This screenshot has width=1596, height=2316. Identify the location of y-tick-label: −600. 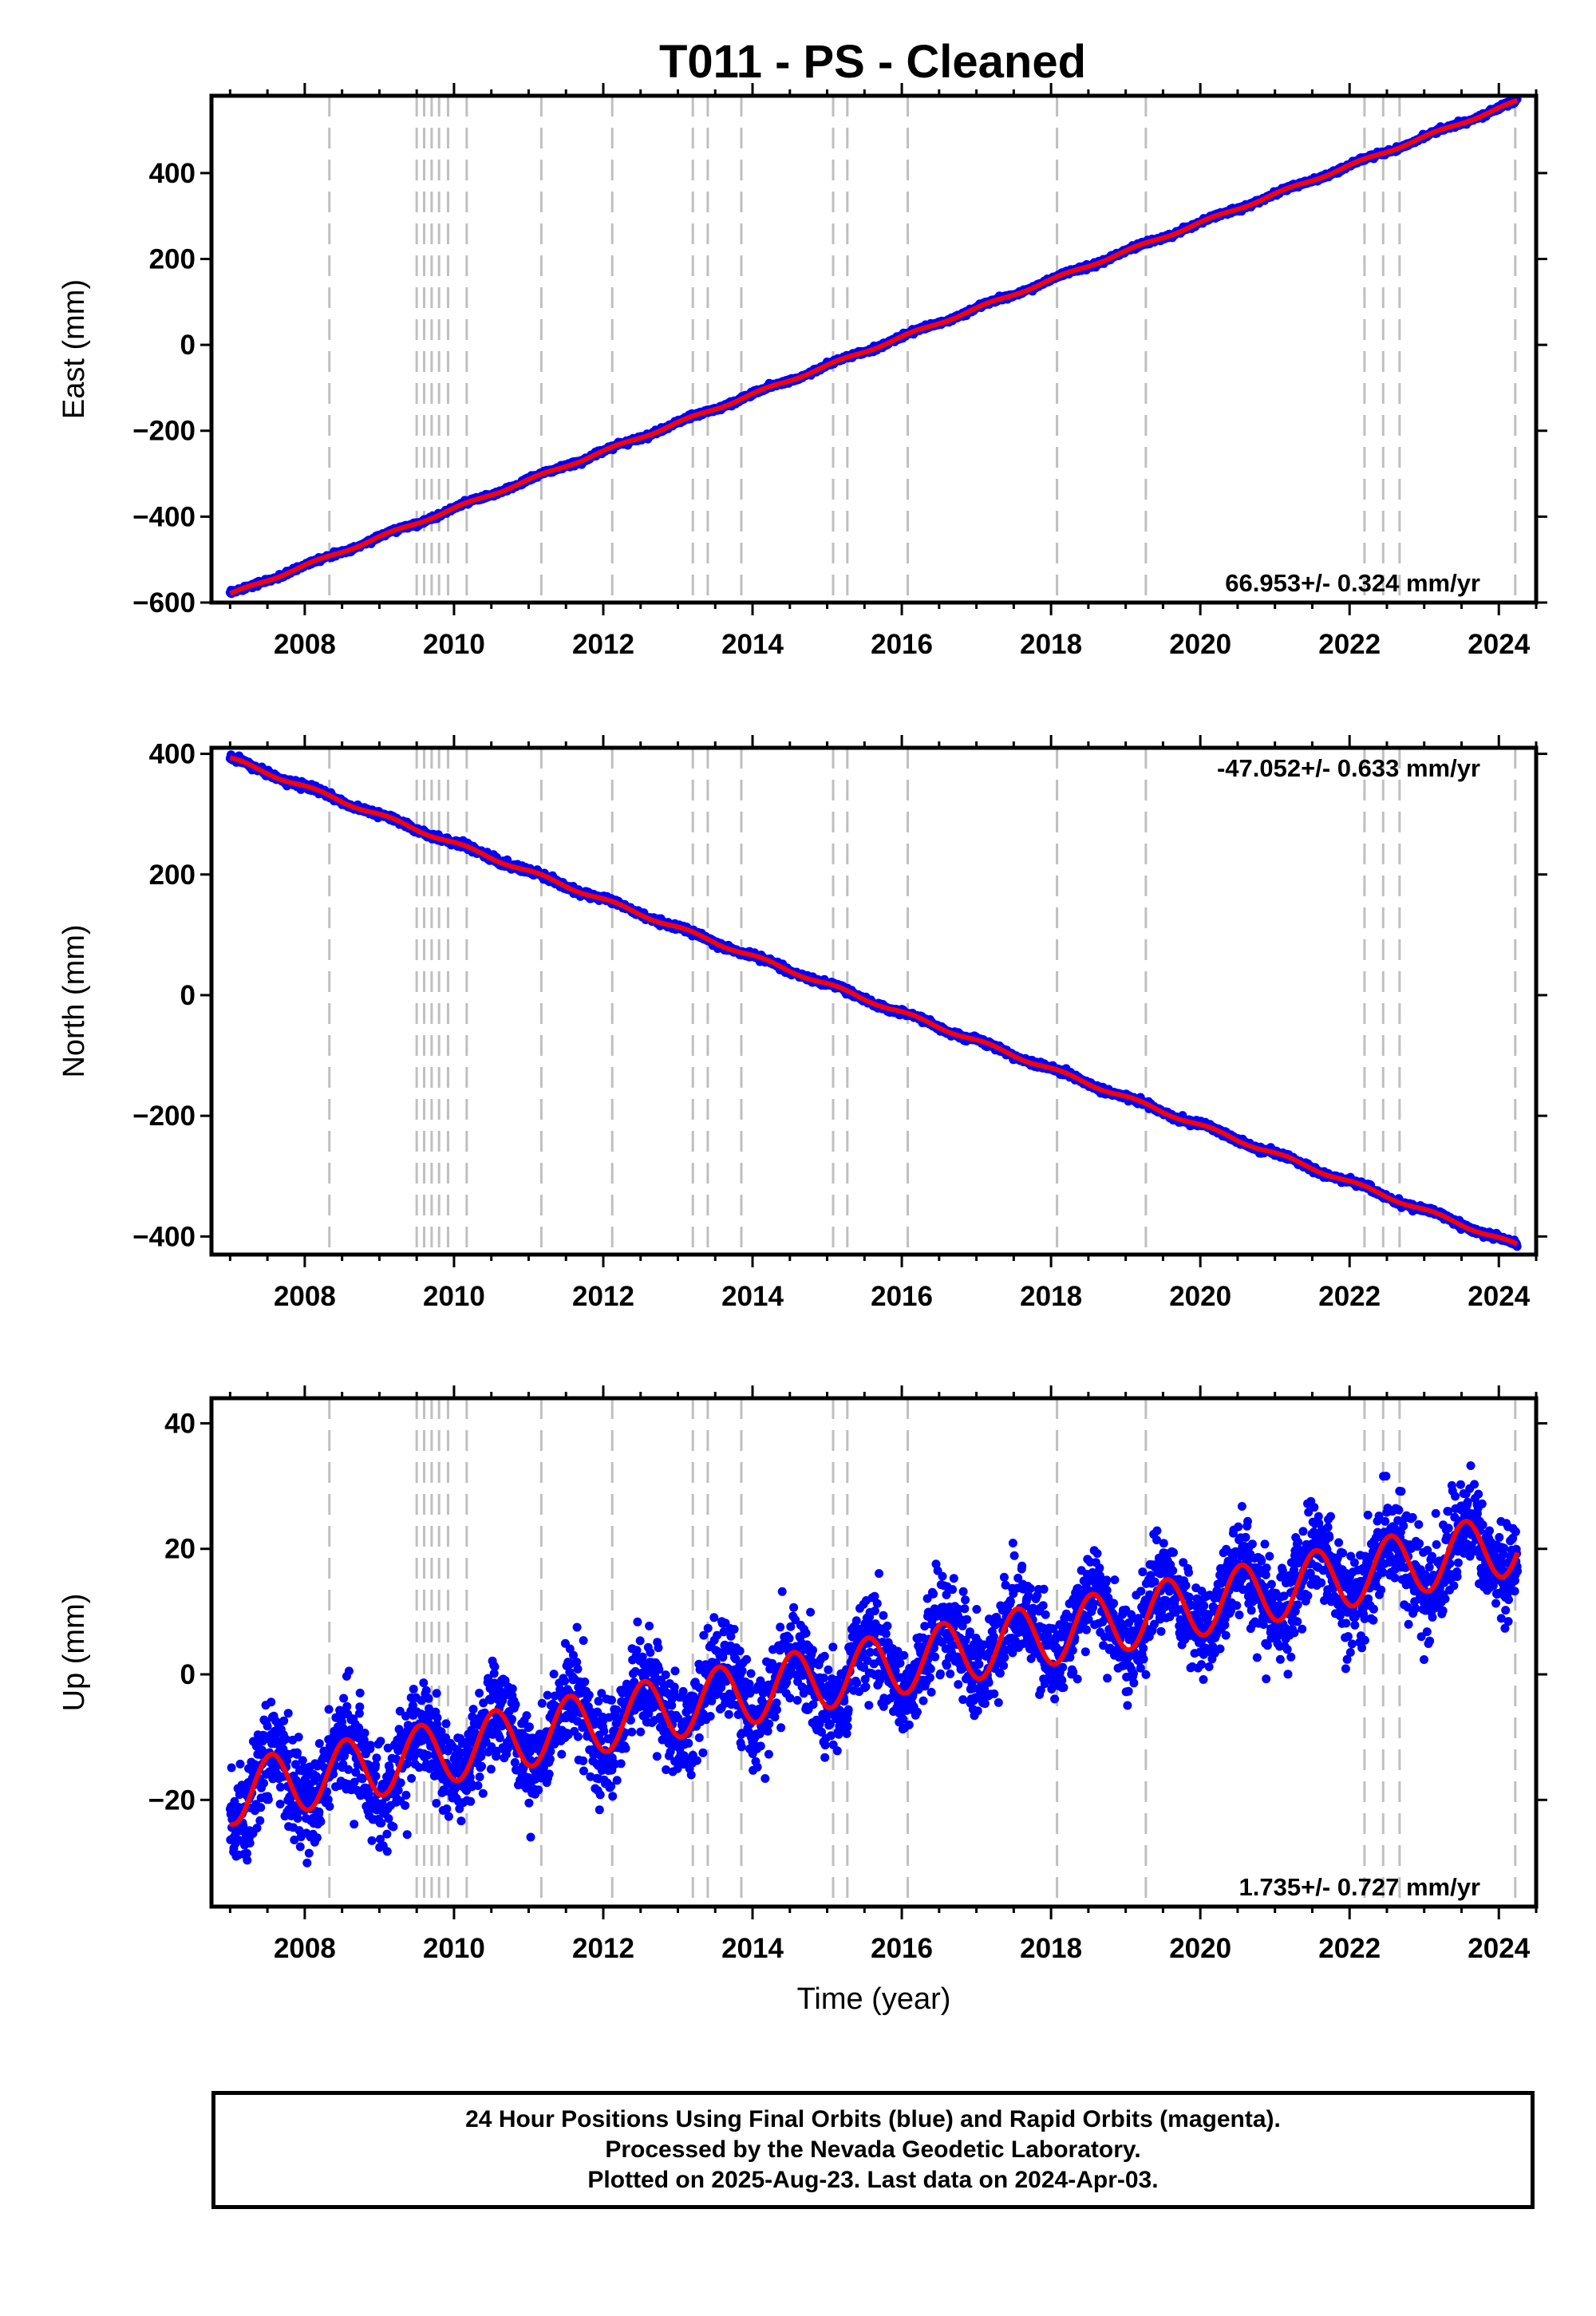
(164, 603).